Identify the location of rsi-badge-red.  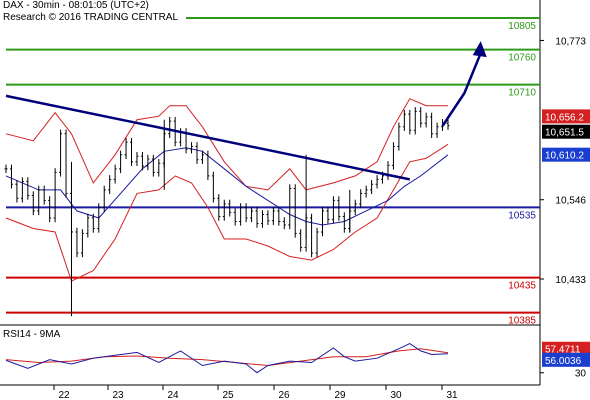
(566, 348).